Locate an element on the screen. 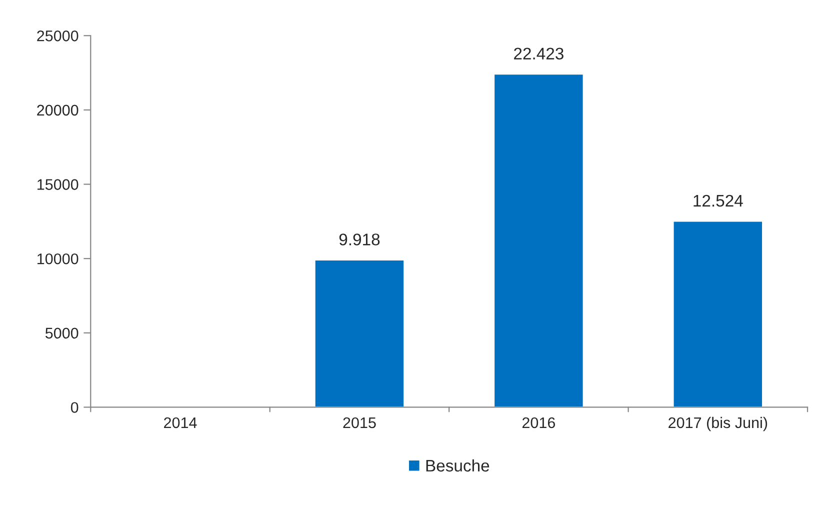 This screenshot has height=509, width=824. x-tick-label: 2016 is located at coordinates (539, 422).